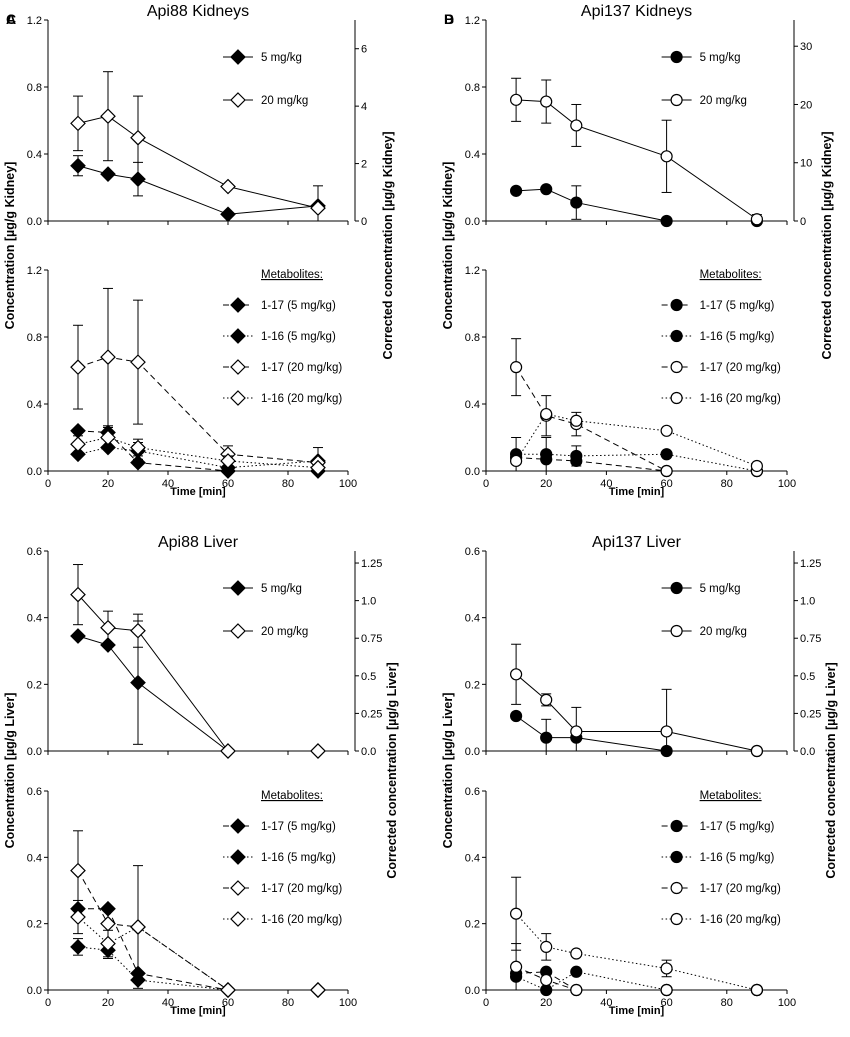 The width and height of the screenshot is (850, 1037). I want to click on y2-tick-label: 4, so click(364, 107).